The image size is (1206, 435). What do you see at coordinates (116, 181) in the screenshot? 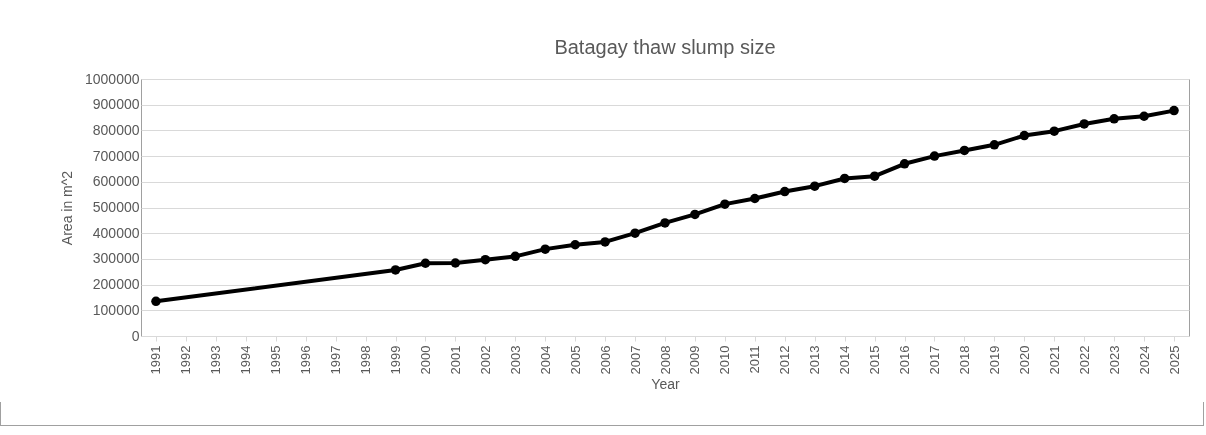
I see `y-tick-label: 600000` at bounding box center [116, 181].